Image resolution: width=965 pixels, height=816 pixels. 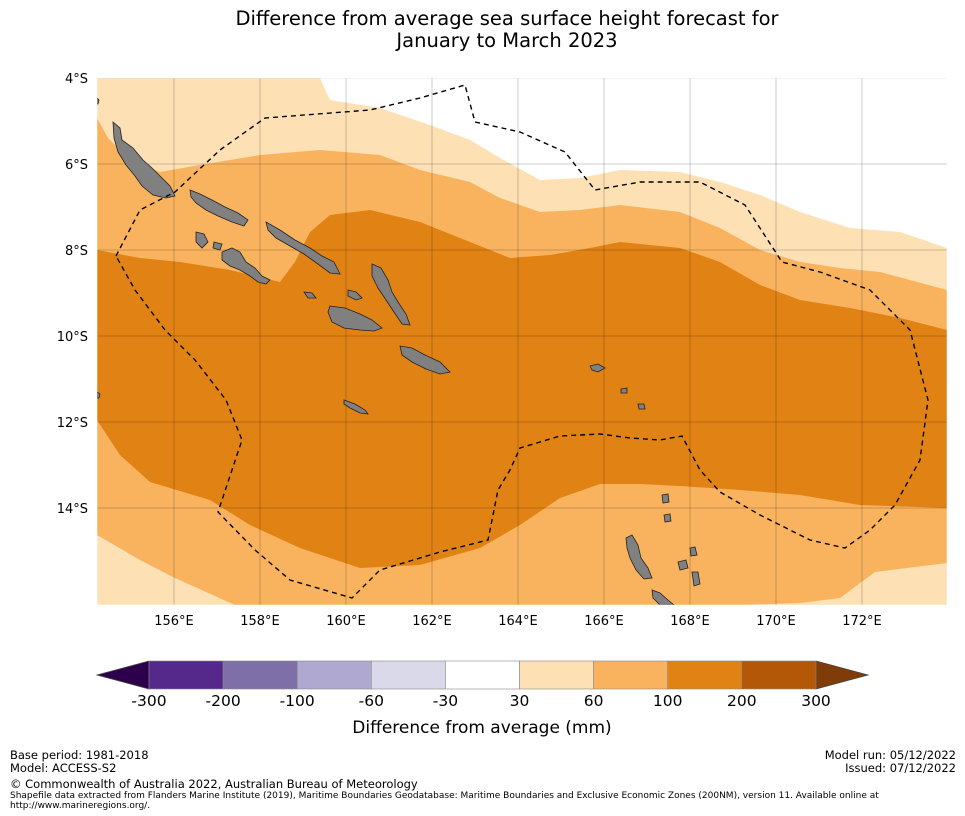 What do you see at coordinates (862, 621) in the screenshot?
I see `lon-tick: 172°E` at bounding box center [862, 621].